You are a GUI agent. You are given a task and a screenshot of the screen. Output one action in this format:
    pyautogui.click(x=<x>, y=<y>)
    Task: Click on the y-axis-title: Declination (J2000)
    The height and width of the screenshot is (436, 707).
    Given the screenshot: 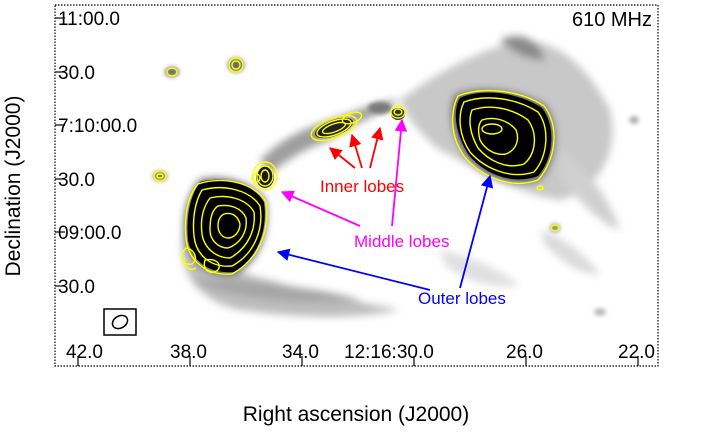 What is the action you would take?
    pyautogui.click(x=13, y=186)
    